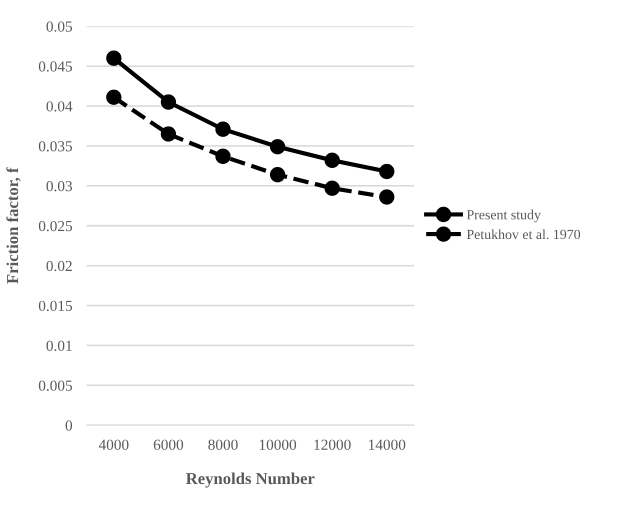 The width and height of the screenshot is (618, 525). Describe the element at coordinates (278, 445) in the screenshot. I see `x-tick-label: 10000` at that location.